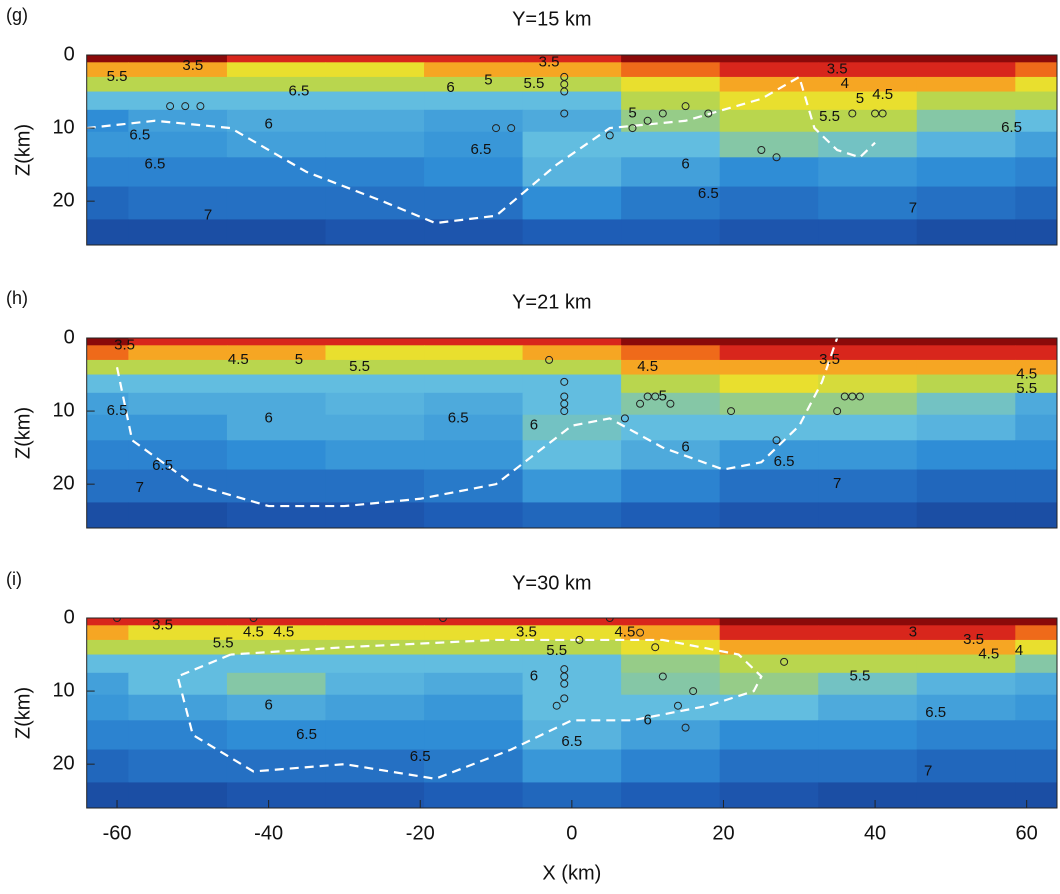  Describe the element at coordinates (17, 15) in the screenshot. I see `panel-label: (g)` at that location.